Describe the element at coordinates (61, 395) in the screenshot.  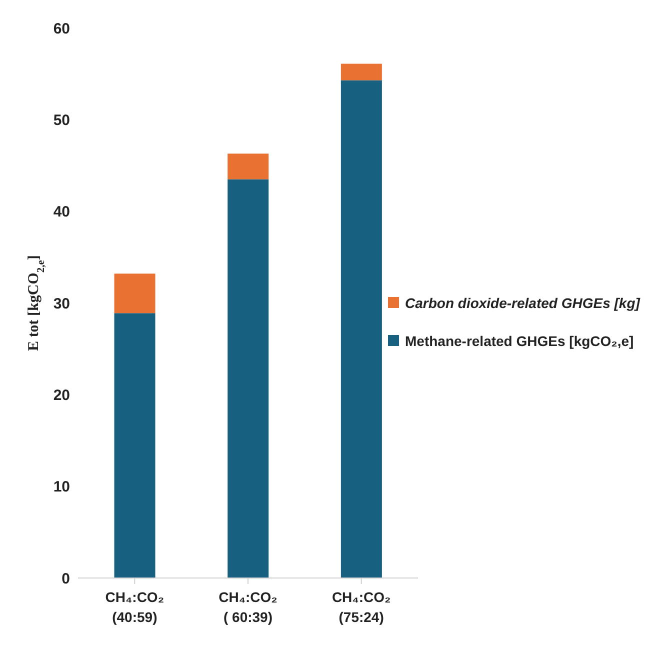
I see `y-tick-label: 20` at that location.